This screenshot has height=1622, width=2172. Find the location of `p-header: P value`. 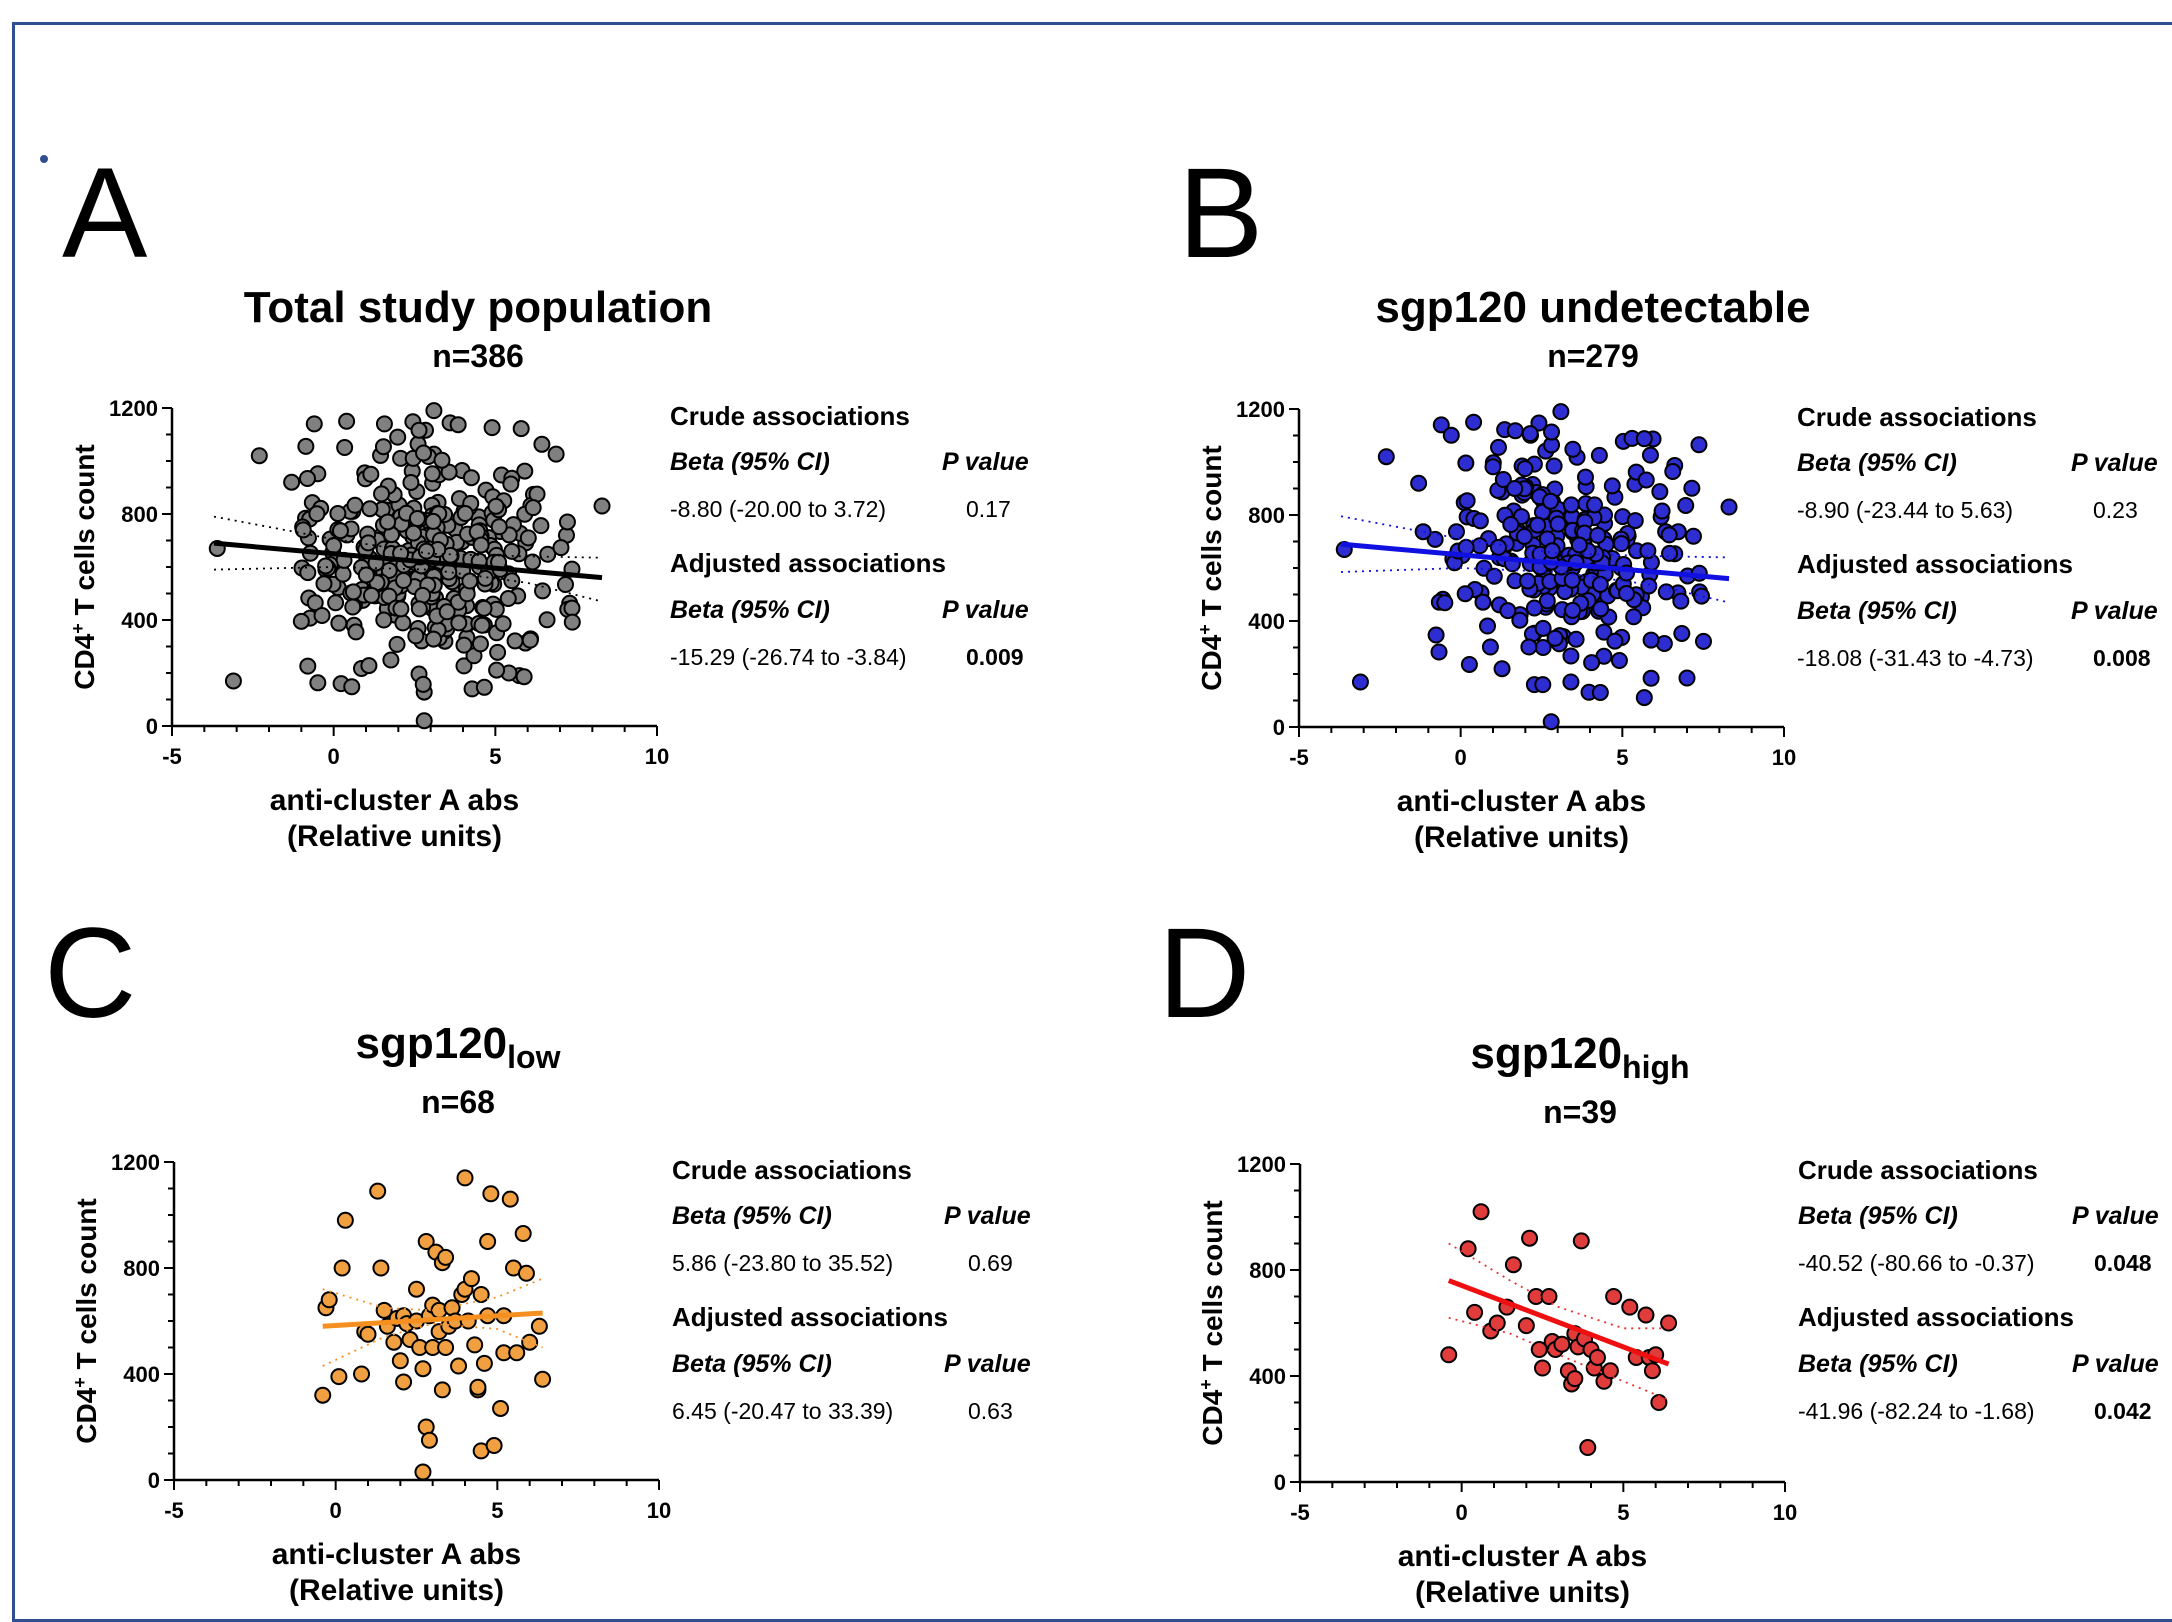

p-header: P value is located at coordinates (985, 610).